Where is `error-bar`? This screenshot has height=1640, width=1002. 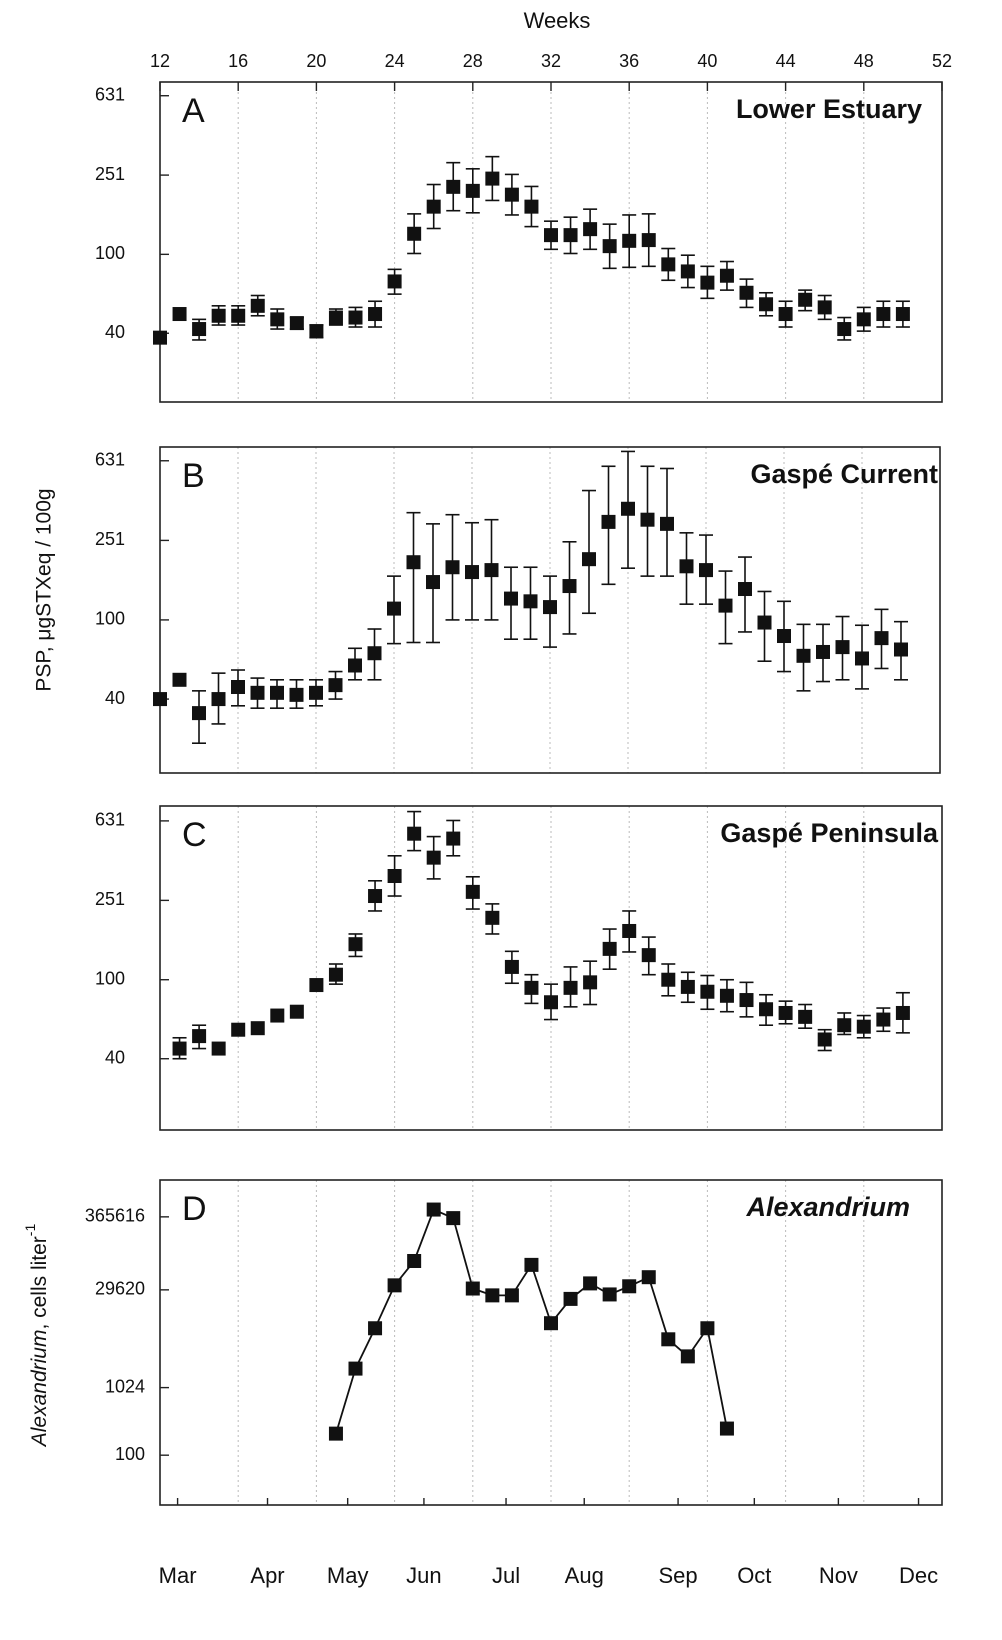 error-bar is located at coordinates (589, 552).